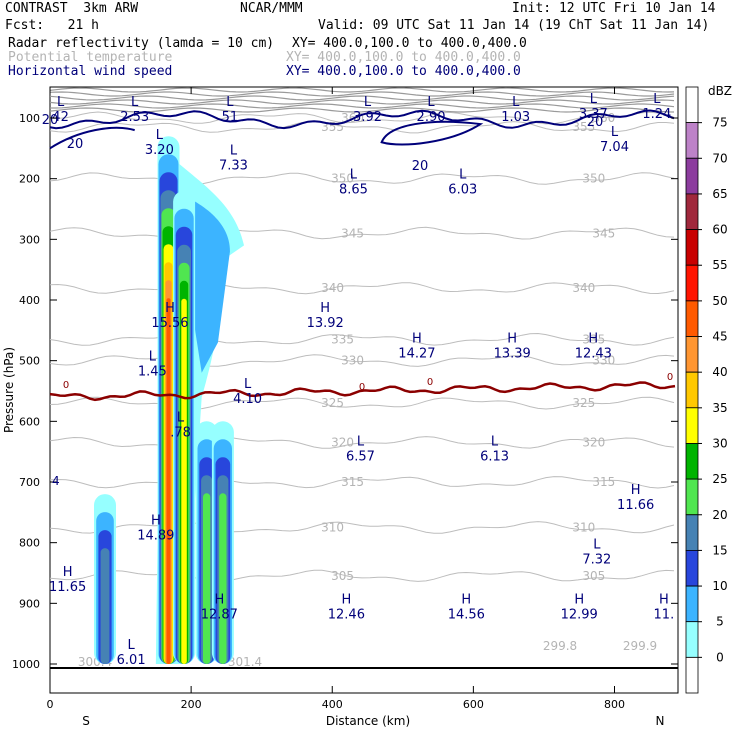 This screenshot has height=740, width=740. What do you see at coordinates (342, 339) in the screenshot?
I see `theta-contour-label: 335` at bounding box center [342, 339].